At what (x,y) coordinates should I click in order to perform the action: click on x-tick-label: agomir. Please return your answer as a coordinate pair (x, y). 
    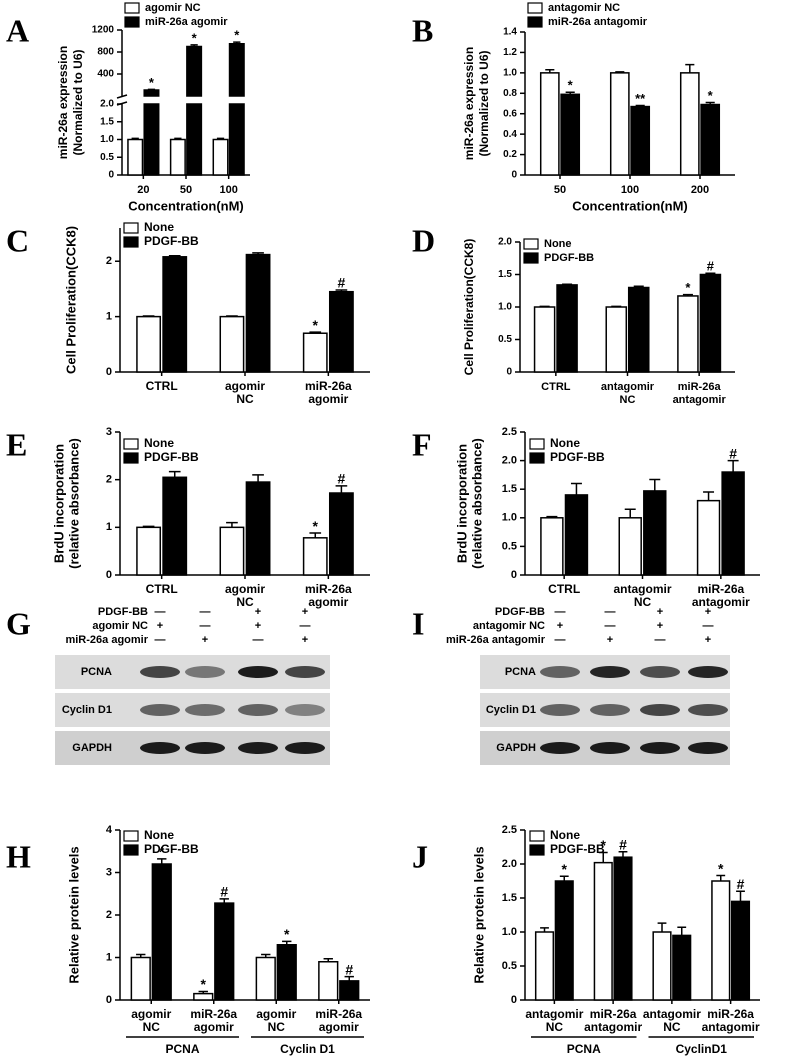
    Looking at the image, I should click on (339, 1027).